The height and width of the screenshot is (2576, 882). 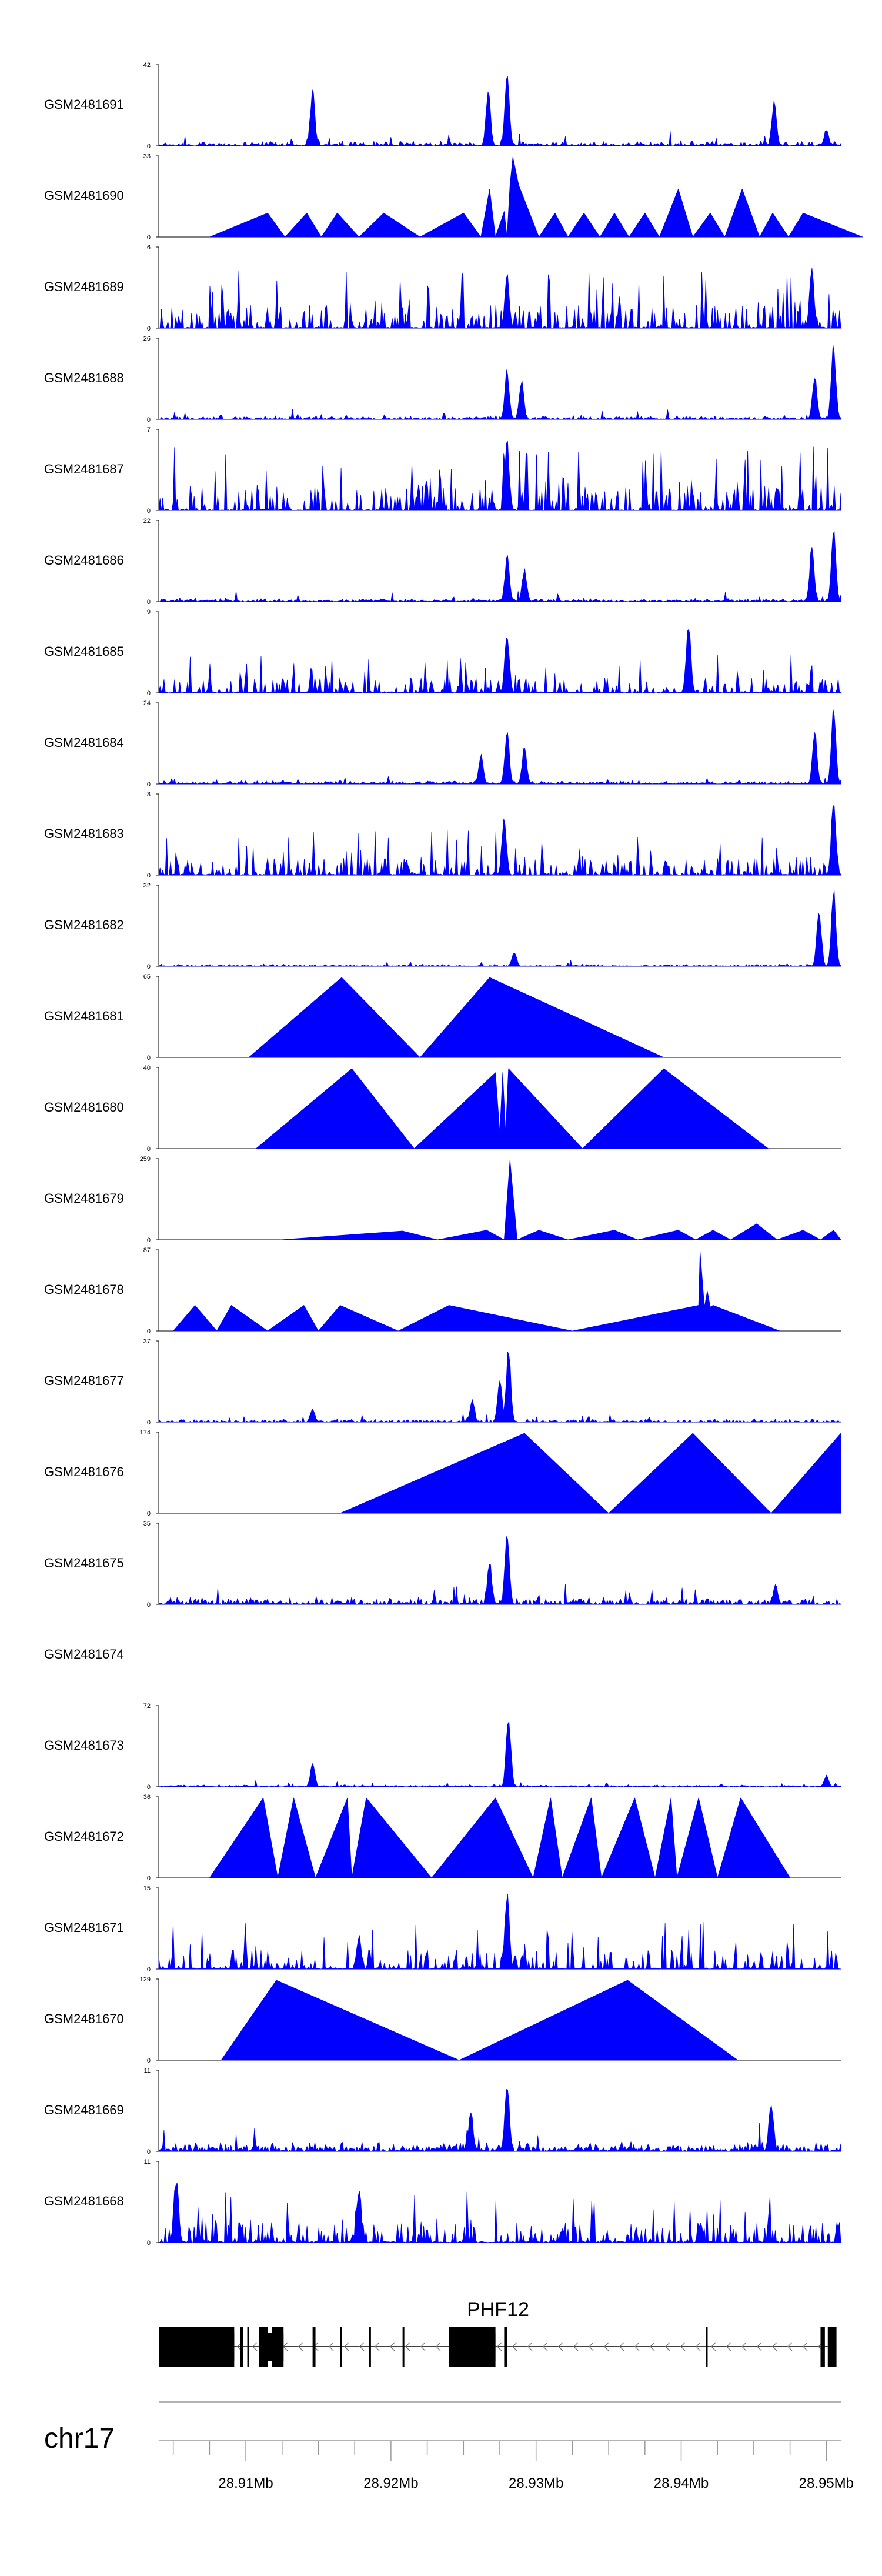 I want to click on y-min-label-gsm2481690: 0, so click(x=149, y=237).